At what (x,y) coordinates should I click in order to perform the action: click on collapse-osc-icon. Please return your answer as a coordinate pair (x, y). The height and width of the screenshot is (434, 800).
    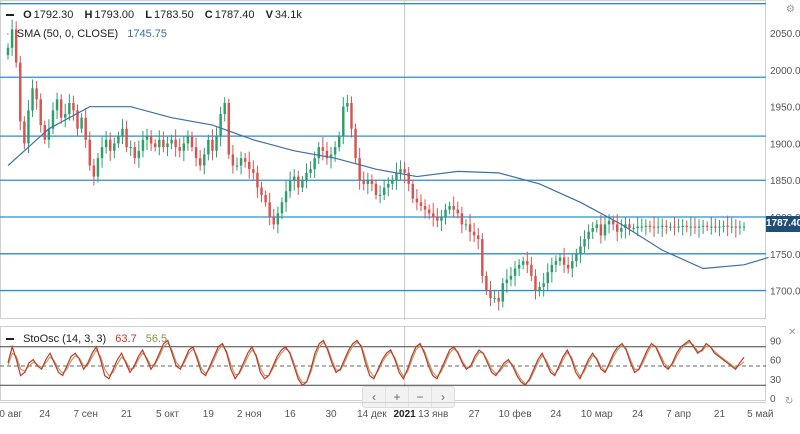
    Looking at the image, I should click on (10, 339).